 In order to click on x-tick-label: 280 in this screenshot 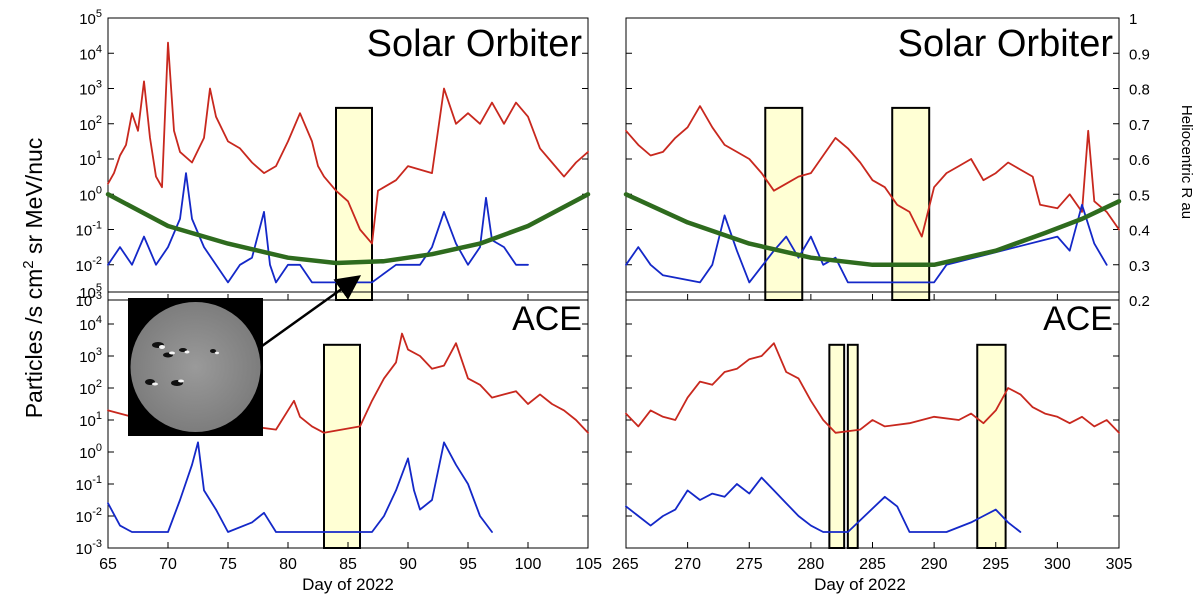, I will do `click(811, 564)`.